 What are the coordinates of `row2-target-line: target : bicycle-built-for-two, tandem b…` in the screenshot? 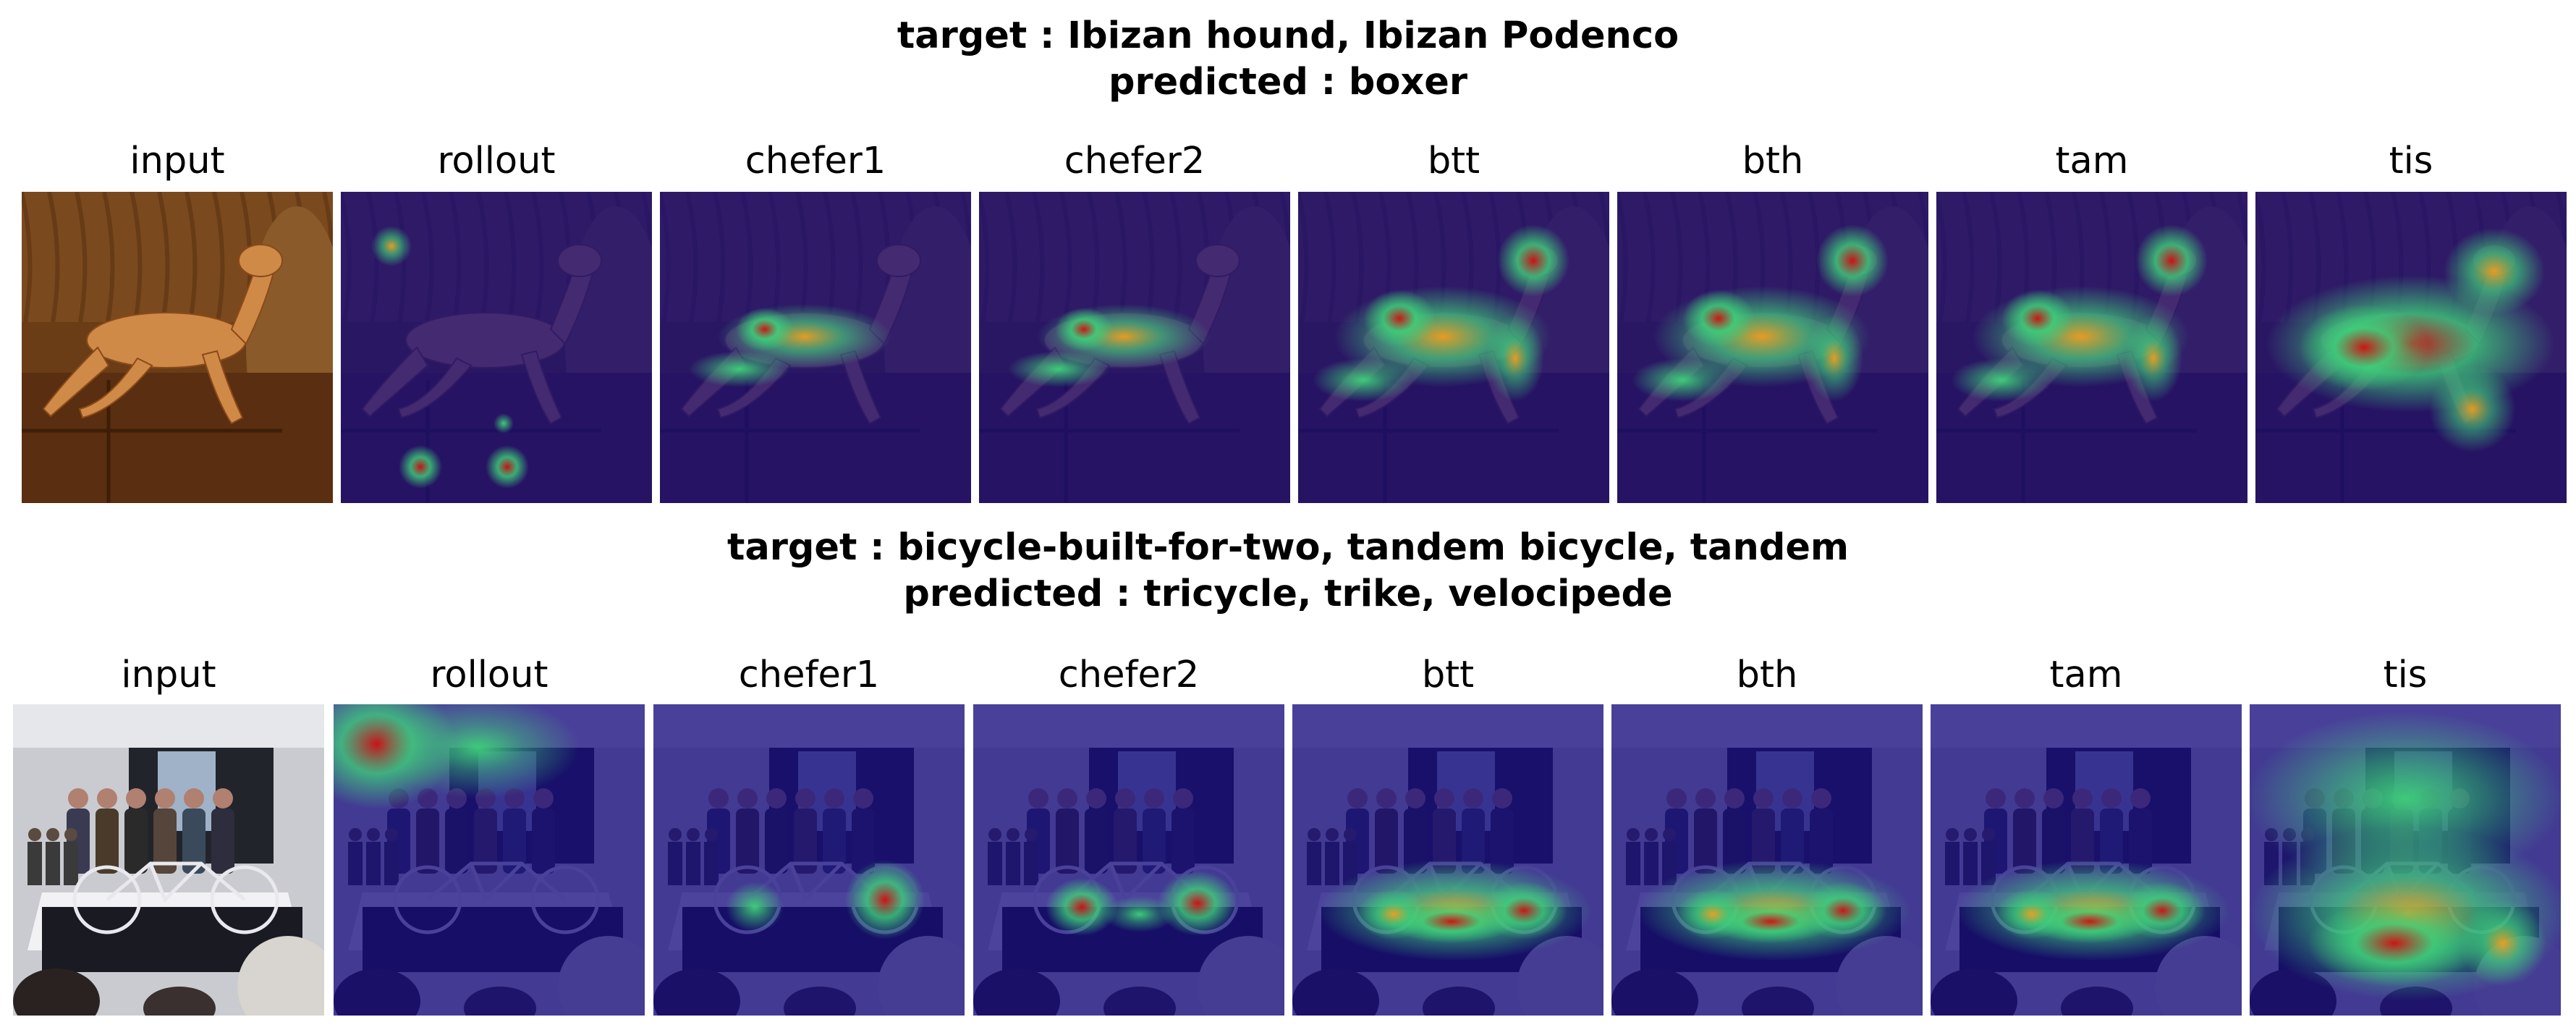 It's located at (1288, 547).